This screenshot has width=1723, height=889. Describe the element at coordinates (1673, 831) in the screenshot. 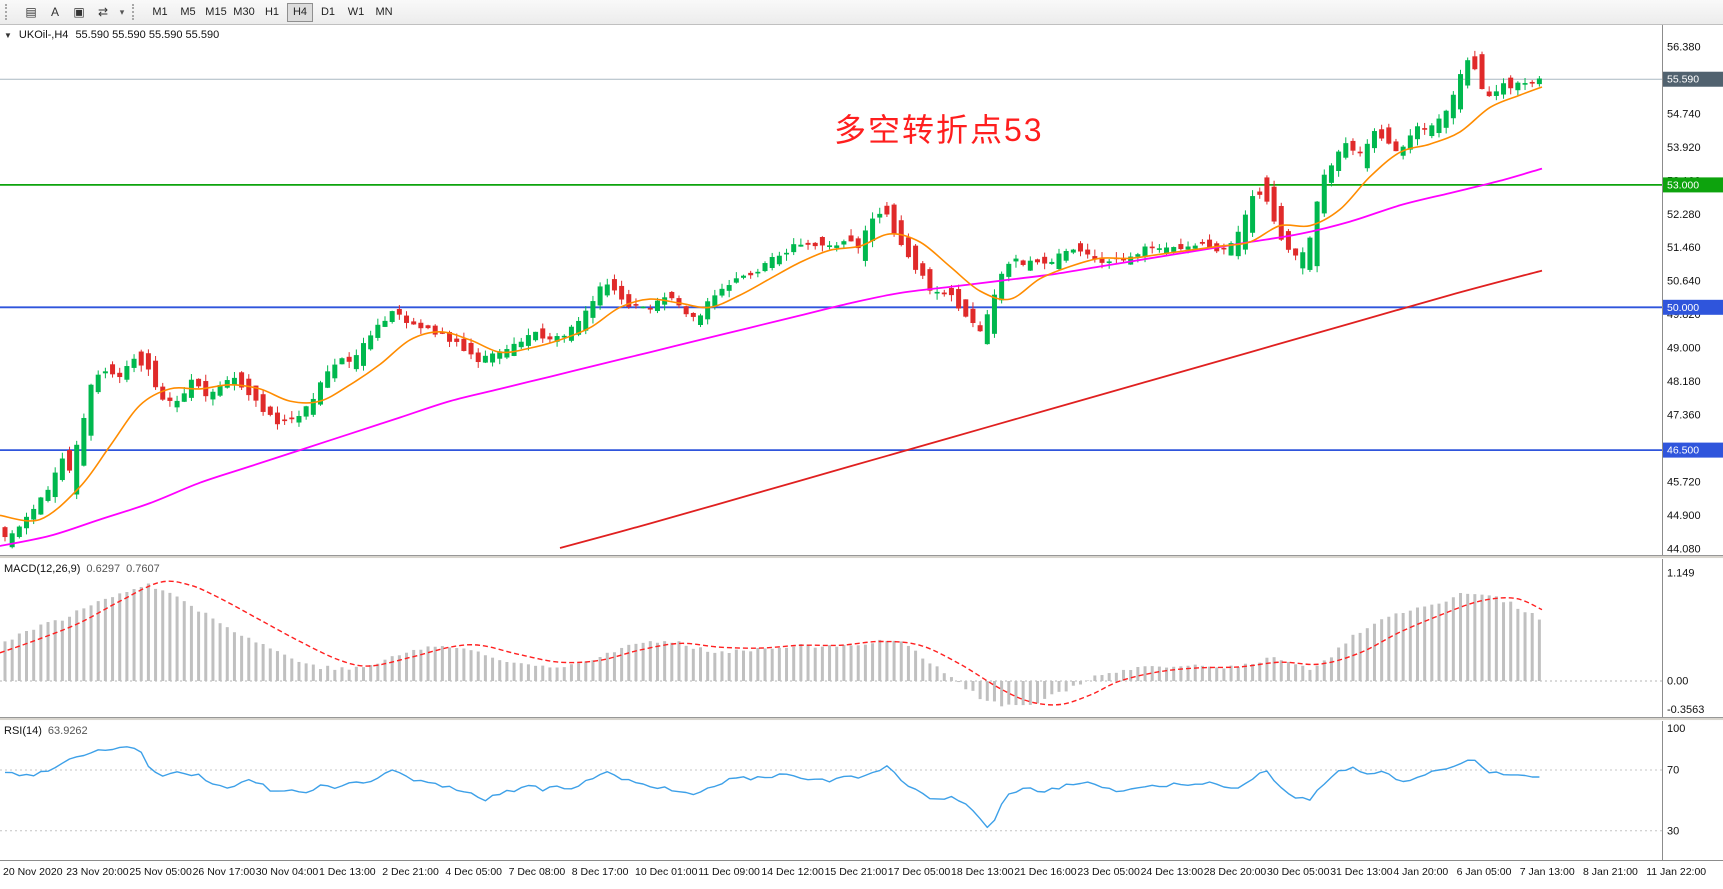

I see `rsi-axis-label: 30` at that location.